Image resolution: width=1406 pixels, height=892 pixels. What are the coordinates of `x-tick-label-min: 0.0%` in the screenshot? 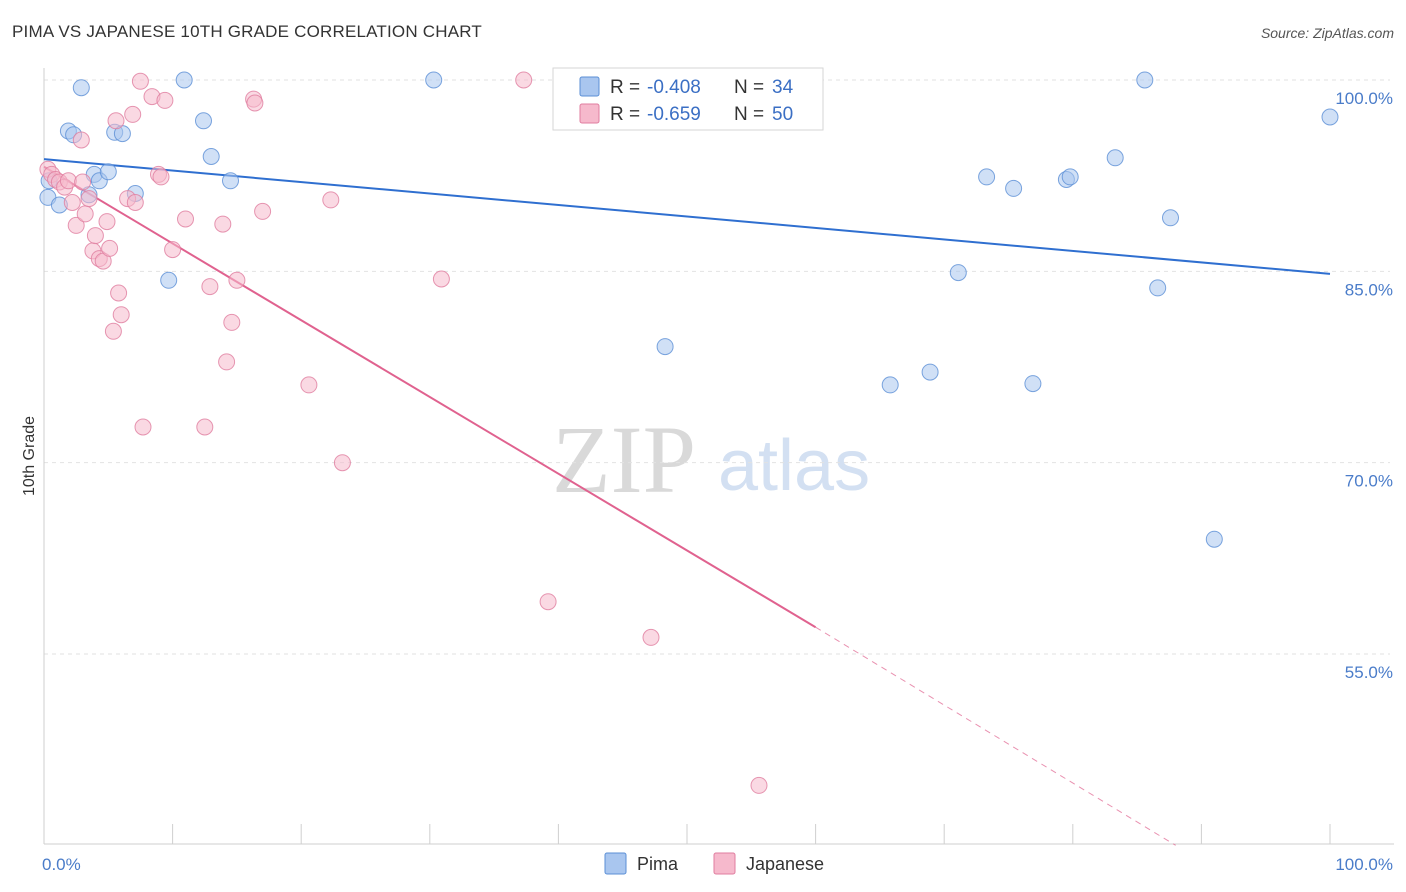 It's located at (61, 864).